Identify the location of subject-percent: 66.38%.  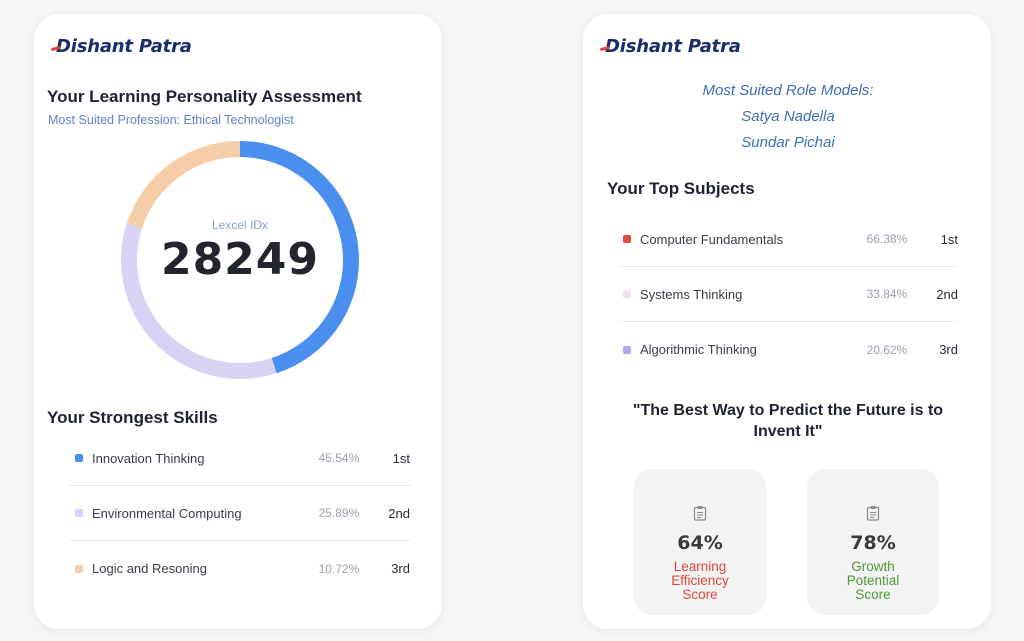
(887, 239).